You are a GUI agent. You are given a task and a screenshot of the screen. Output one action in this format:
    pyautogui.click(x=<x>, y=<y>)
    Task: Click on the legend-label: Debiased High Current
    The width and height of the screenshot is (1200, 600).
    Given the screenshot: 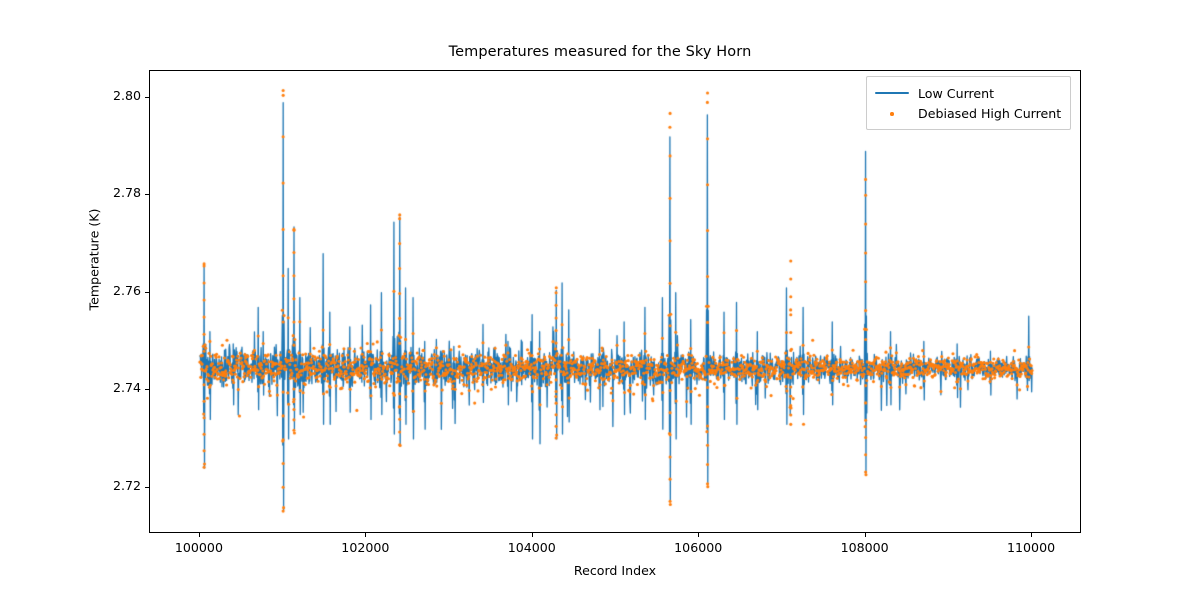 What is the action you would take?
    pyautogui.click(x=990, y=113)
    